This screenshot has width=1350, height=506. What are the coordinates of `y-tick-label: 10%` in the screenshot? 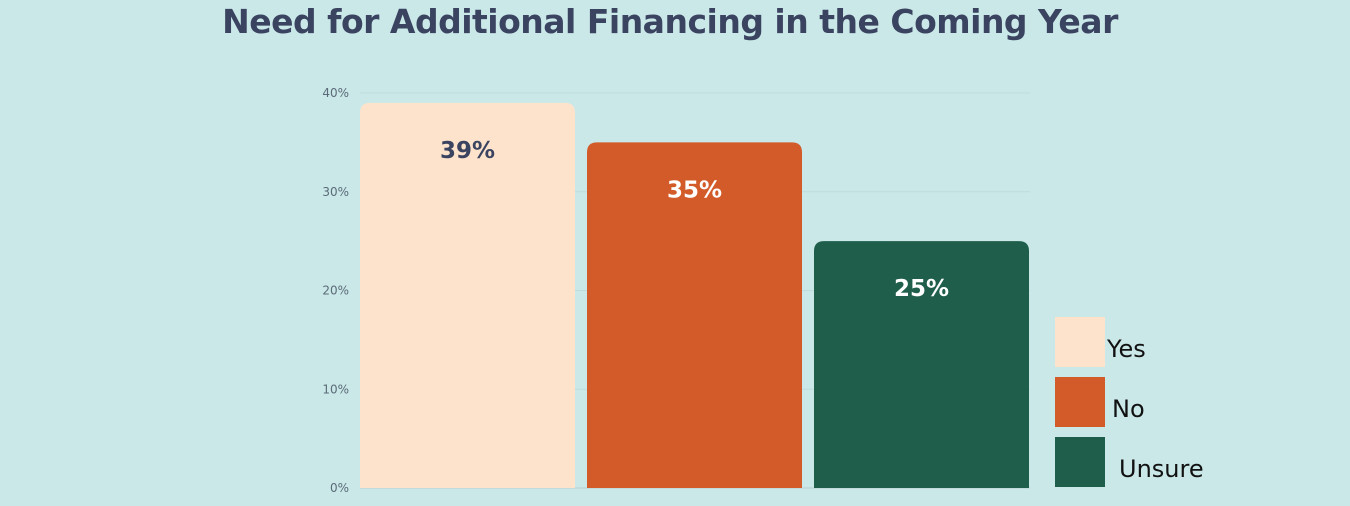 It's located at (335, 389).